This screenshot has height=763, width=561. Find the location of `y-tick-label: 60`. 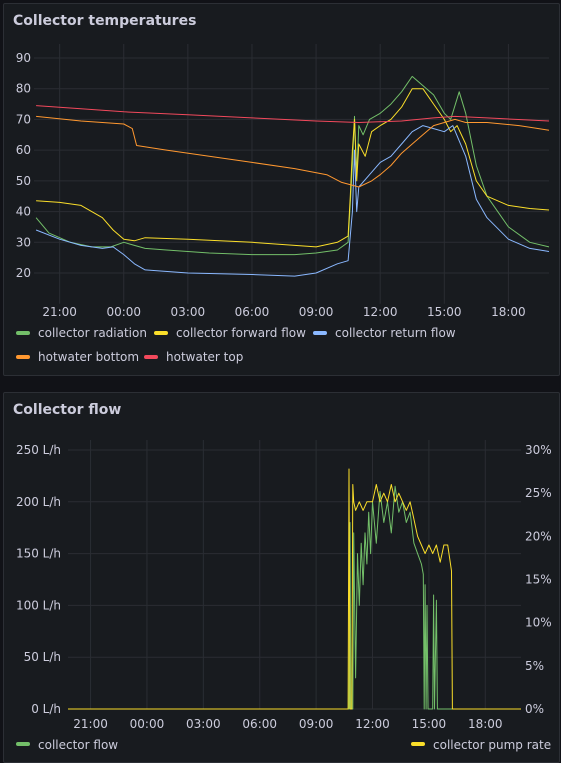

y-tick-label: 60 is located at coordinates (23, 150).